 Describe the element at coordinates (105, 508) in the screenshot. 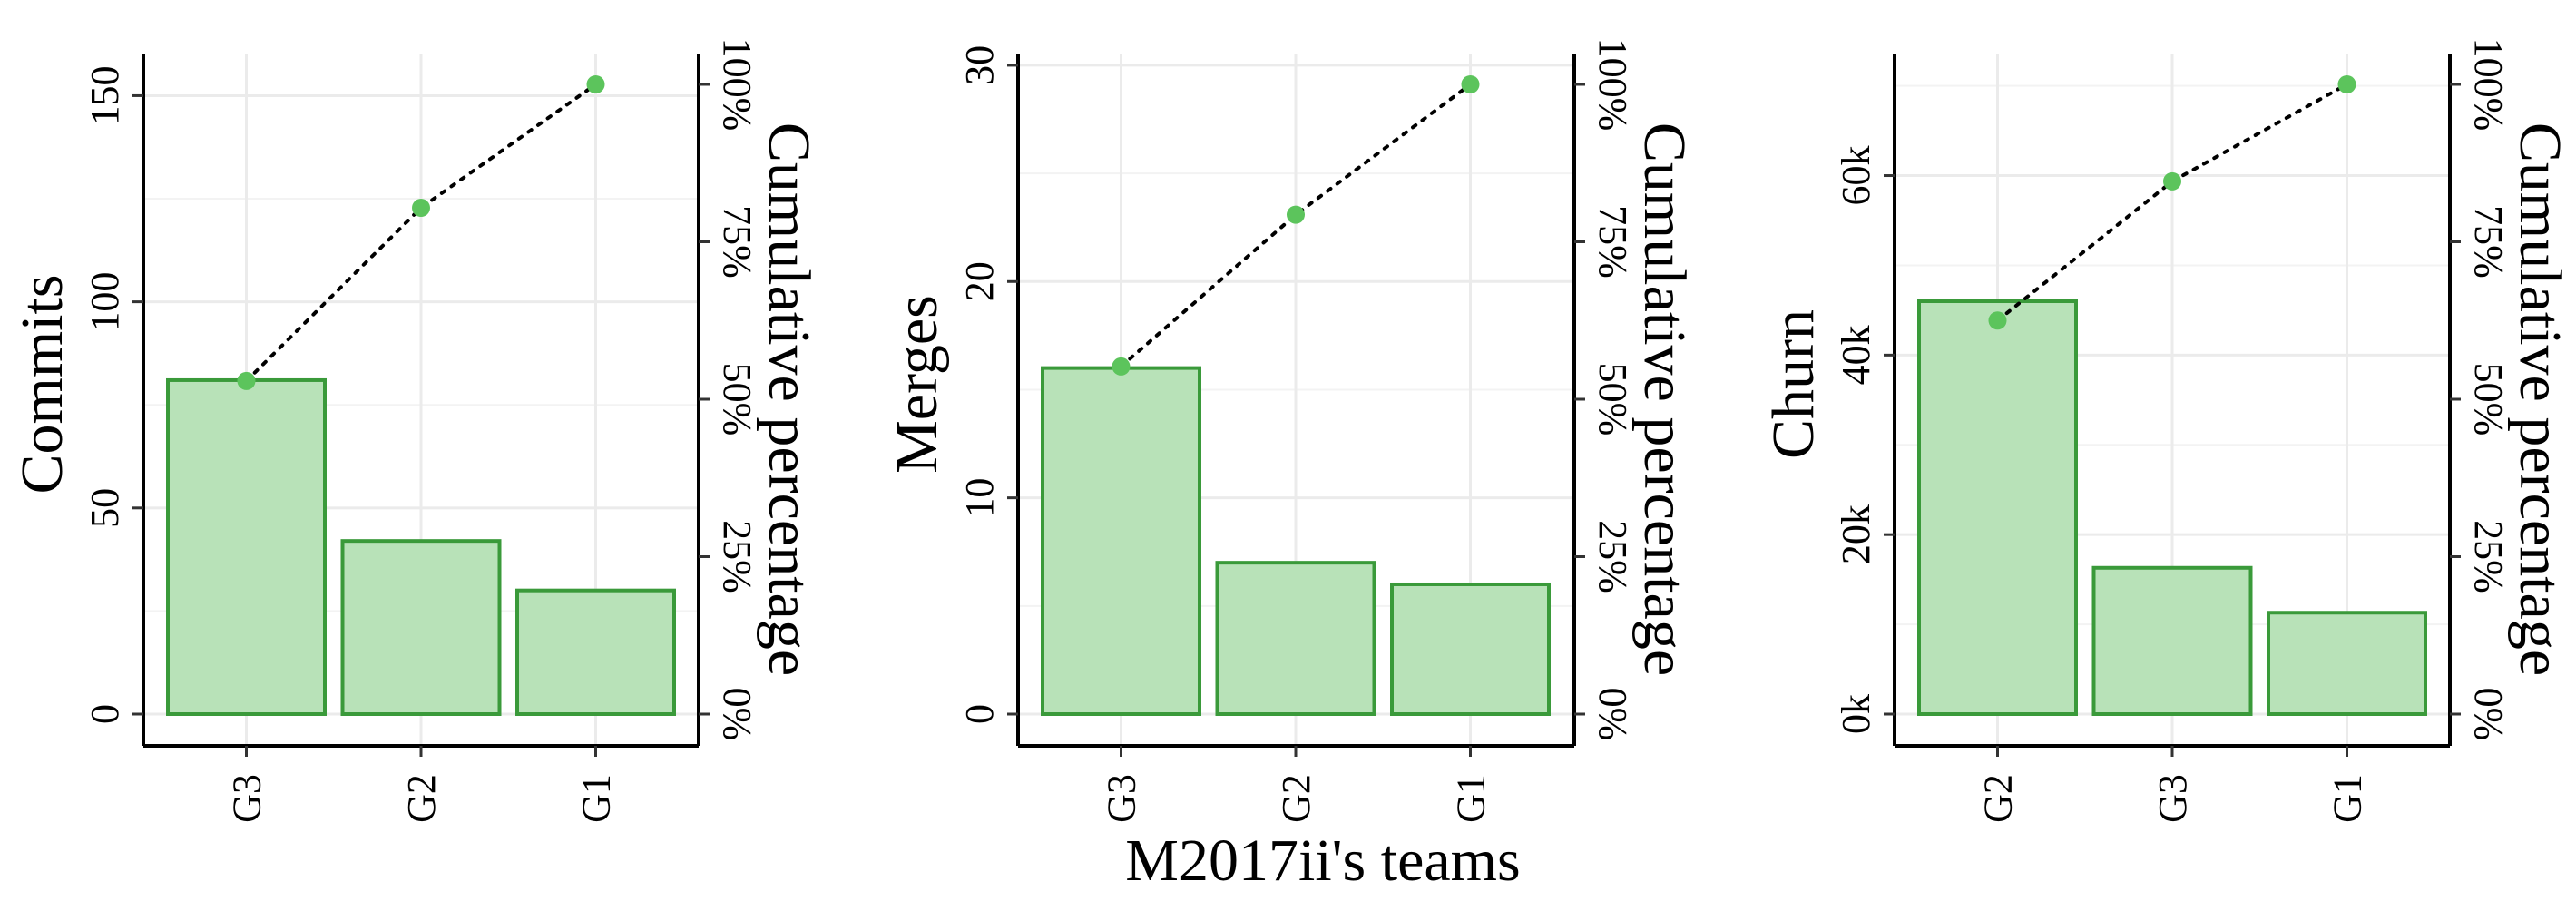

I see `y-tick-label: 50` at that location.